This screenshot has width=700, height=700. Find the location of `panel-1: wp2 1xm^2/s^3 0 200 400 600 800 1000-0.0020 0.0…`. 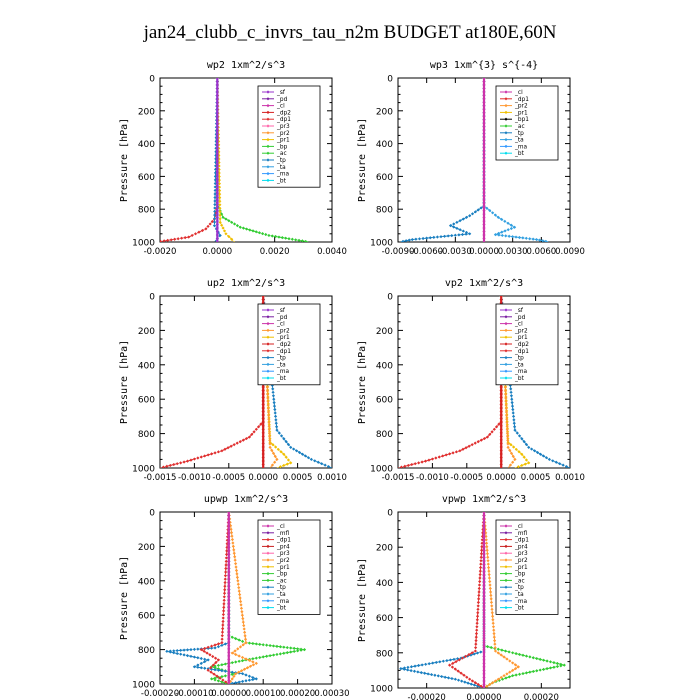

panel-1: wp2 1xm^2/s^3 0 200 400 600 800 1000-0.0020 0.0… is located at coordinates (233, 158).